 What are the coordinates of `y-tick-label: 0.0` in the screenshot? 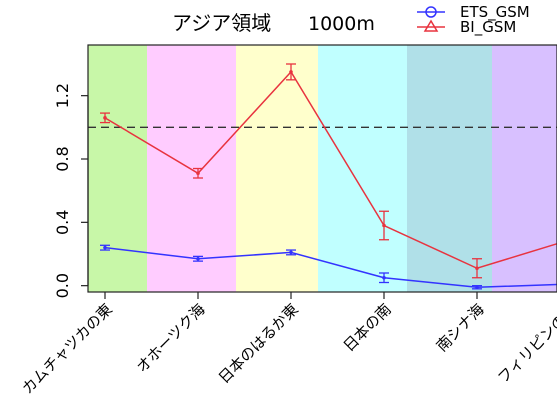 It's located at (62, 285).